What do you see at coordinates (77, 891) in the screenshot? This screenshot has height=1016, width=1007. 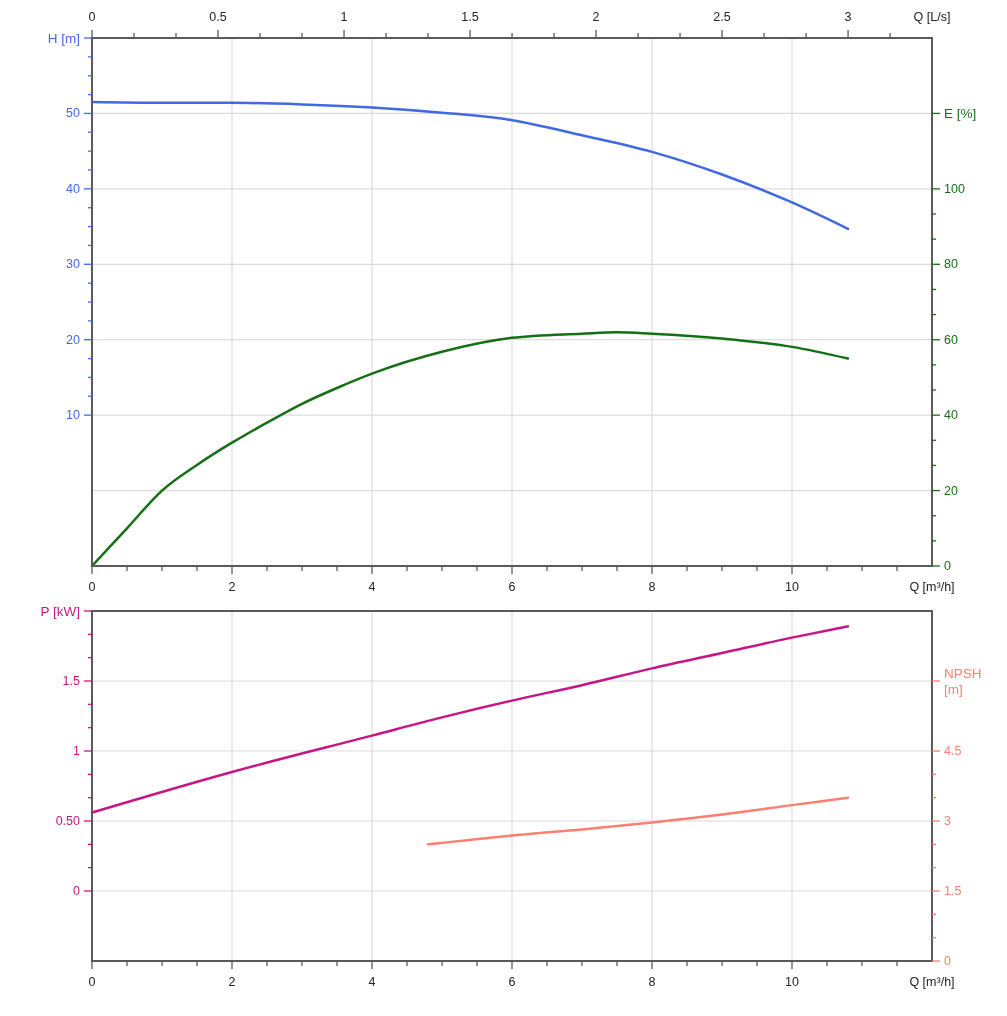 I see `y-tick-label: 0` at bounding box center [77, 891].